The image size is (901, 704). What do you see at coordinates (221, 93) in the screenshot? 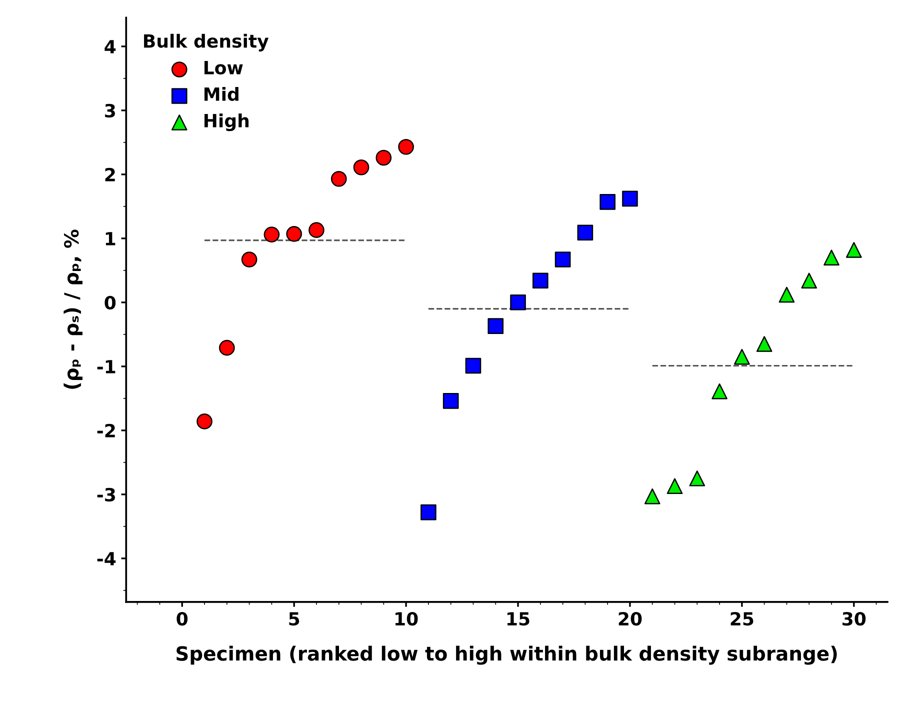
I see `legend-label: Mid` at bounding box center [221, 93].